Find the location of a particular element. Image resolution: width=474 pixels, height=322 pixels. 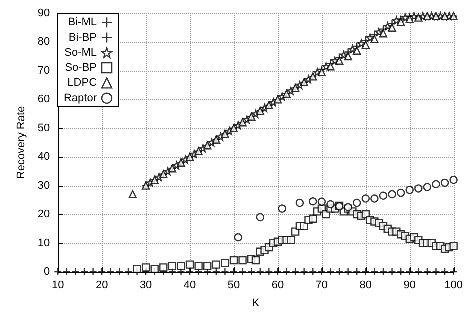

y-tick-label: 30 is located at coordinates (44, 186).